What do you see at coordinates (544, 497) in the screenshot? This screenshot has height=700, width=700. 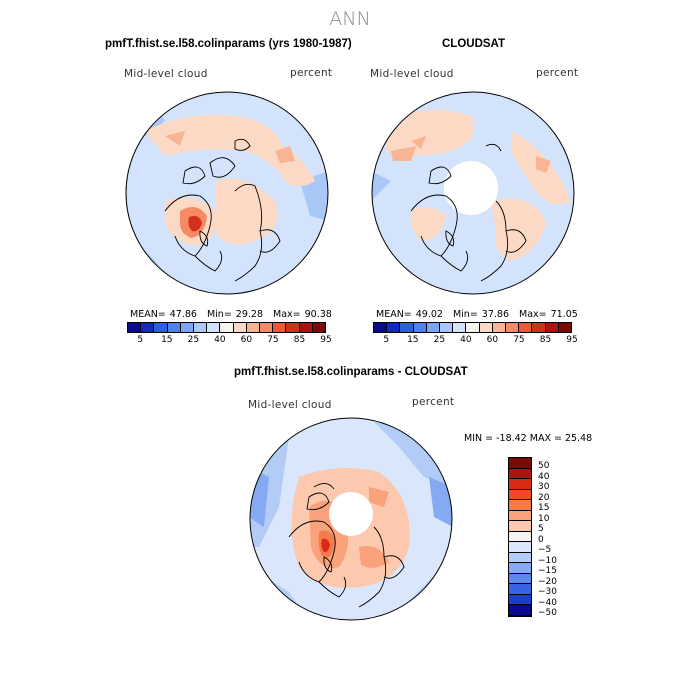 I see `colorbar-tick-label: 20` at bounding box center [544, 497].